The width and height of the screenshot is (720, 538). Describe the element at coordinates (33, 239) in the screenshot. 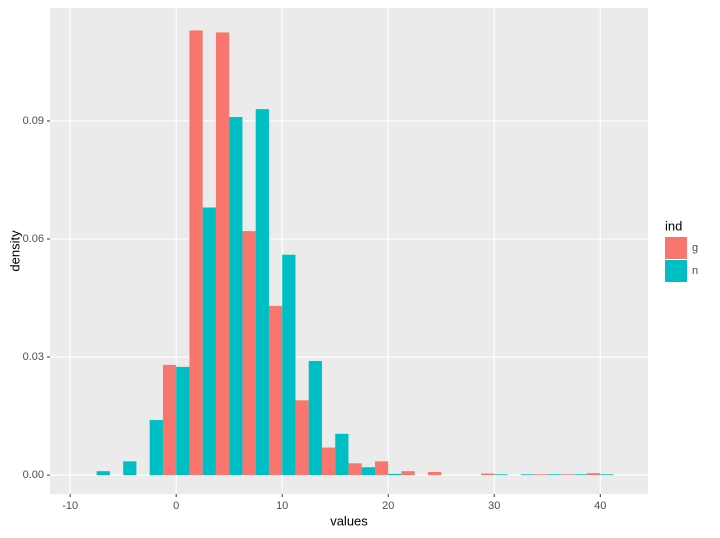

I see `y-tick-label: 0.06` at that location.